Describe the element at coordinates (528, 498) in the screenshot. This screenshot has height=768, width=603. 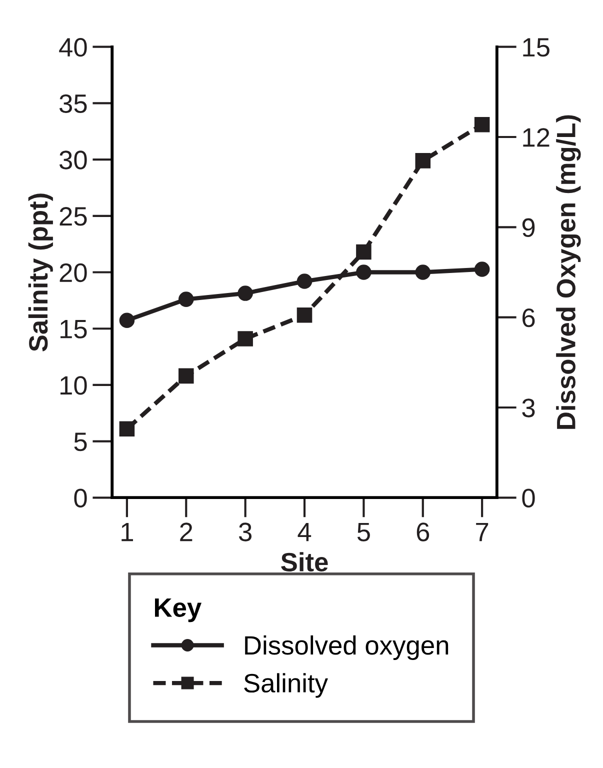
I see `y2-tick-label: 0` at that location.